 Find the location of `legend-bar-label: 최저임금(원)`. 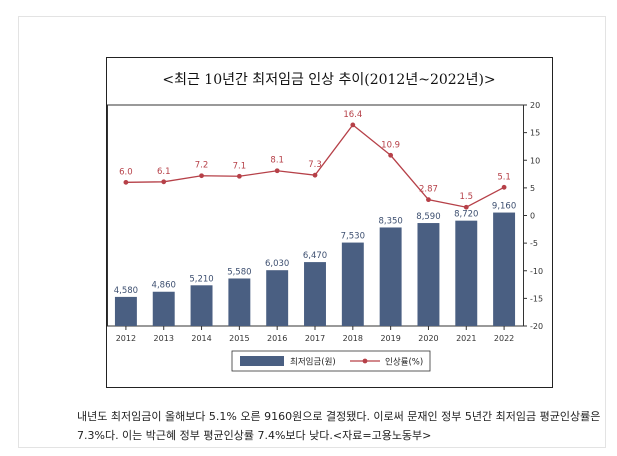

legend-bar-label: 최저임금(원) is located at coordinates (313, 362).